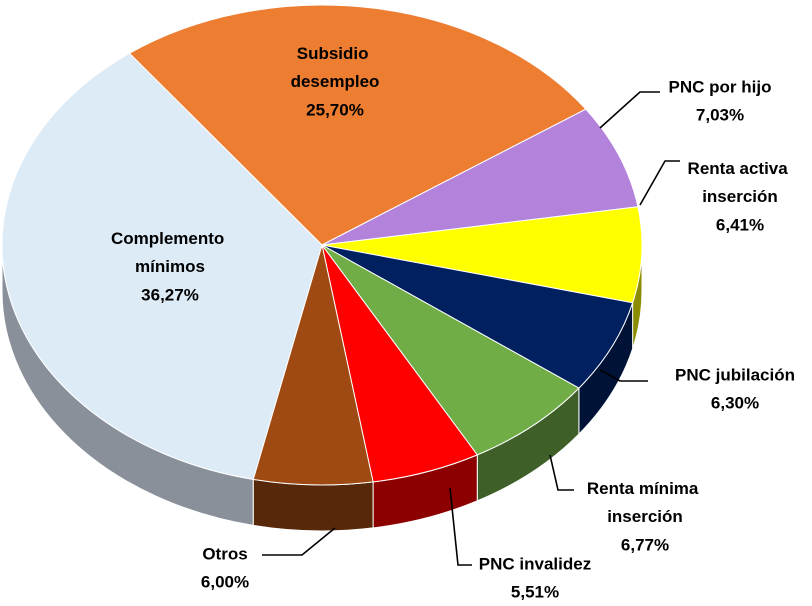 The height and width of the screenshot is (606, 812). I want to click on value-label: 6,00%, so click(225, 581).